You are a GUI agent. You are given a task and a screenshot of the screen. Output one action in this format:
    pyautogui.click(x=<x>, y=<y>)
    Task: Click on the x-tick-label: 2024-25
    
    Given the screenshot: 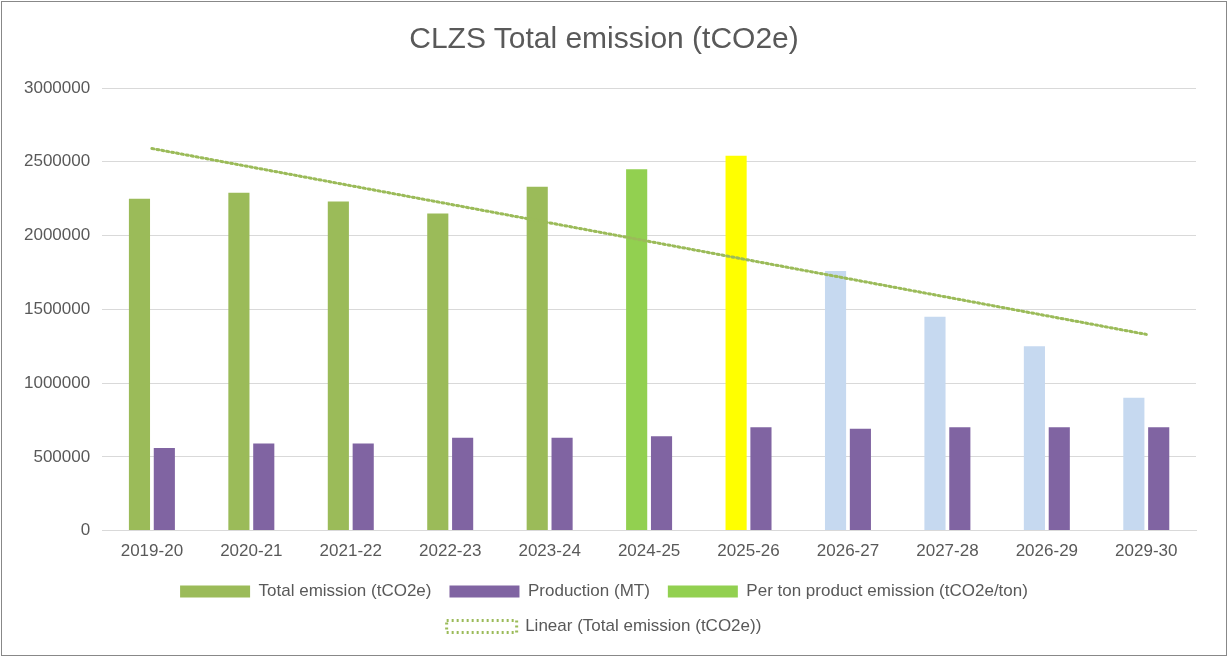 What is the action you would take?
    pyautogui.click(x=649, y=551)
    